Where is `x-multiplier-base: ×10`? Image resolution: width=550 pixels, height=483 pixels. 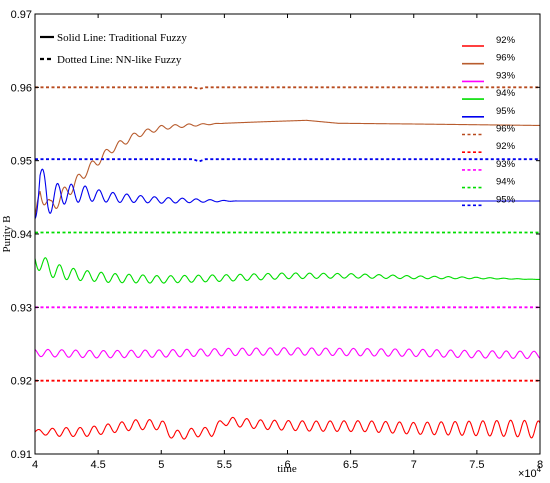 x-multiplier-base: ×10 is located at coordinates (527, 474).